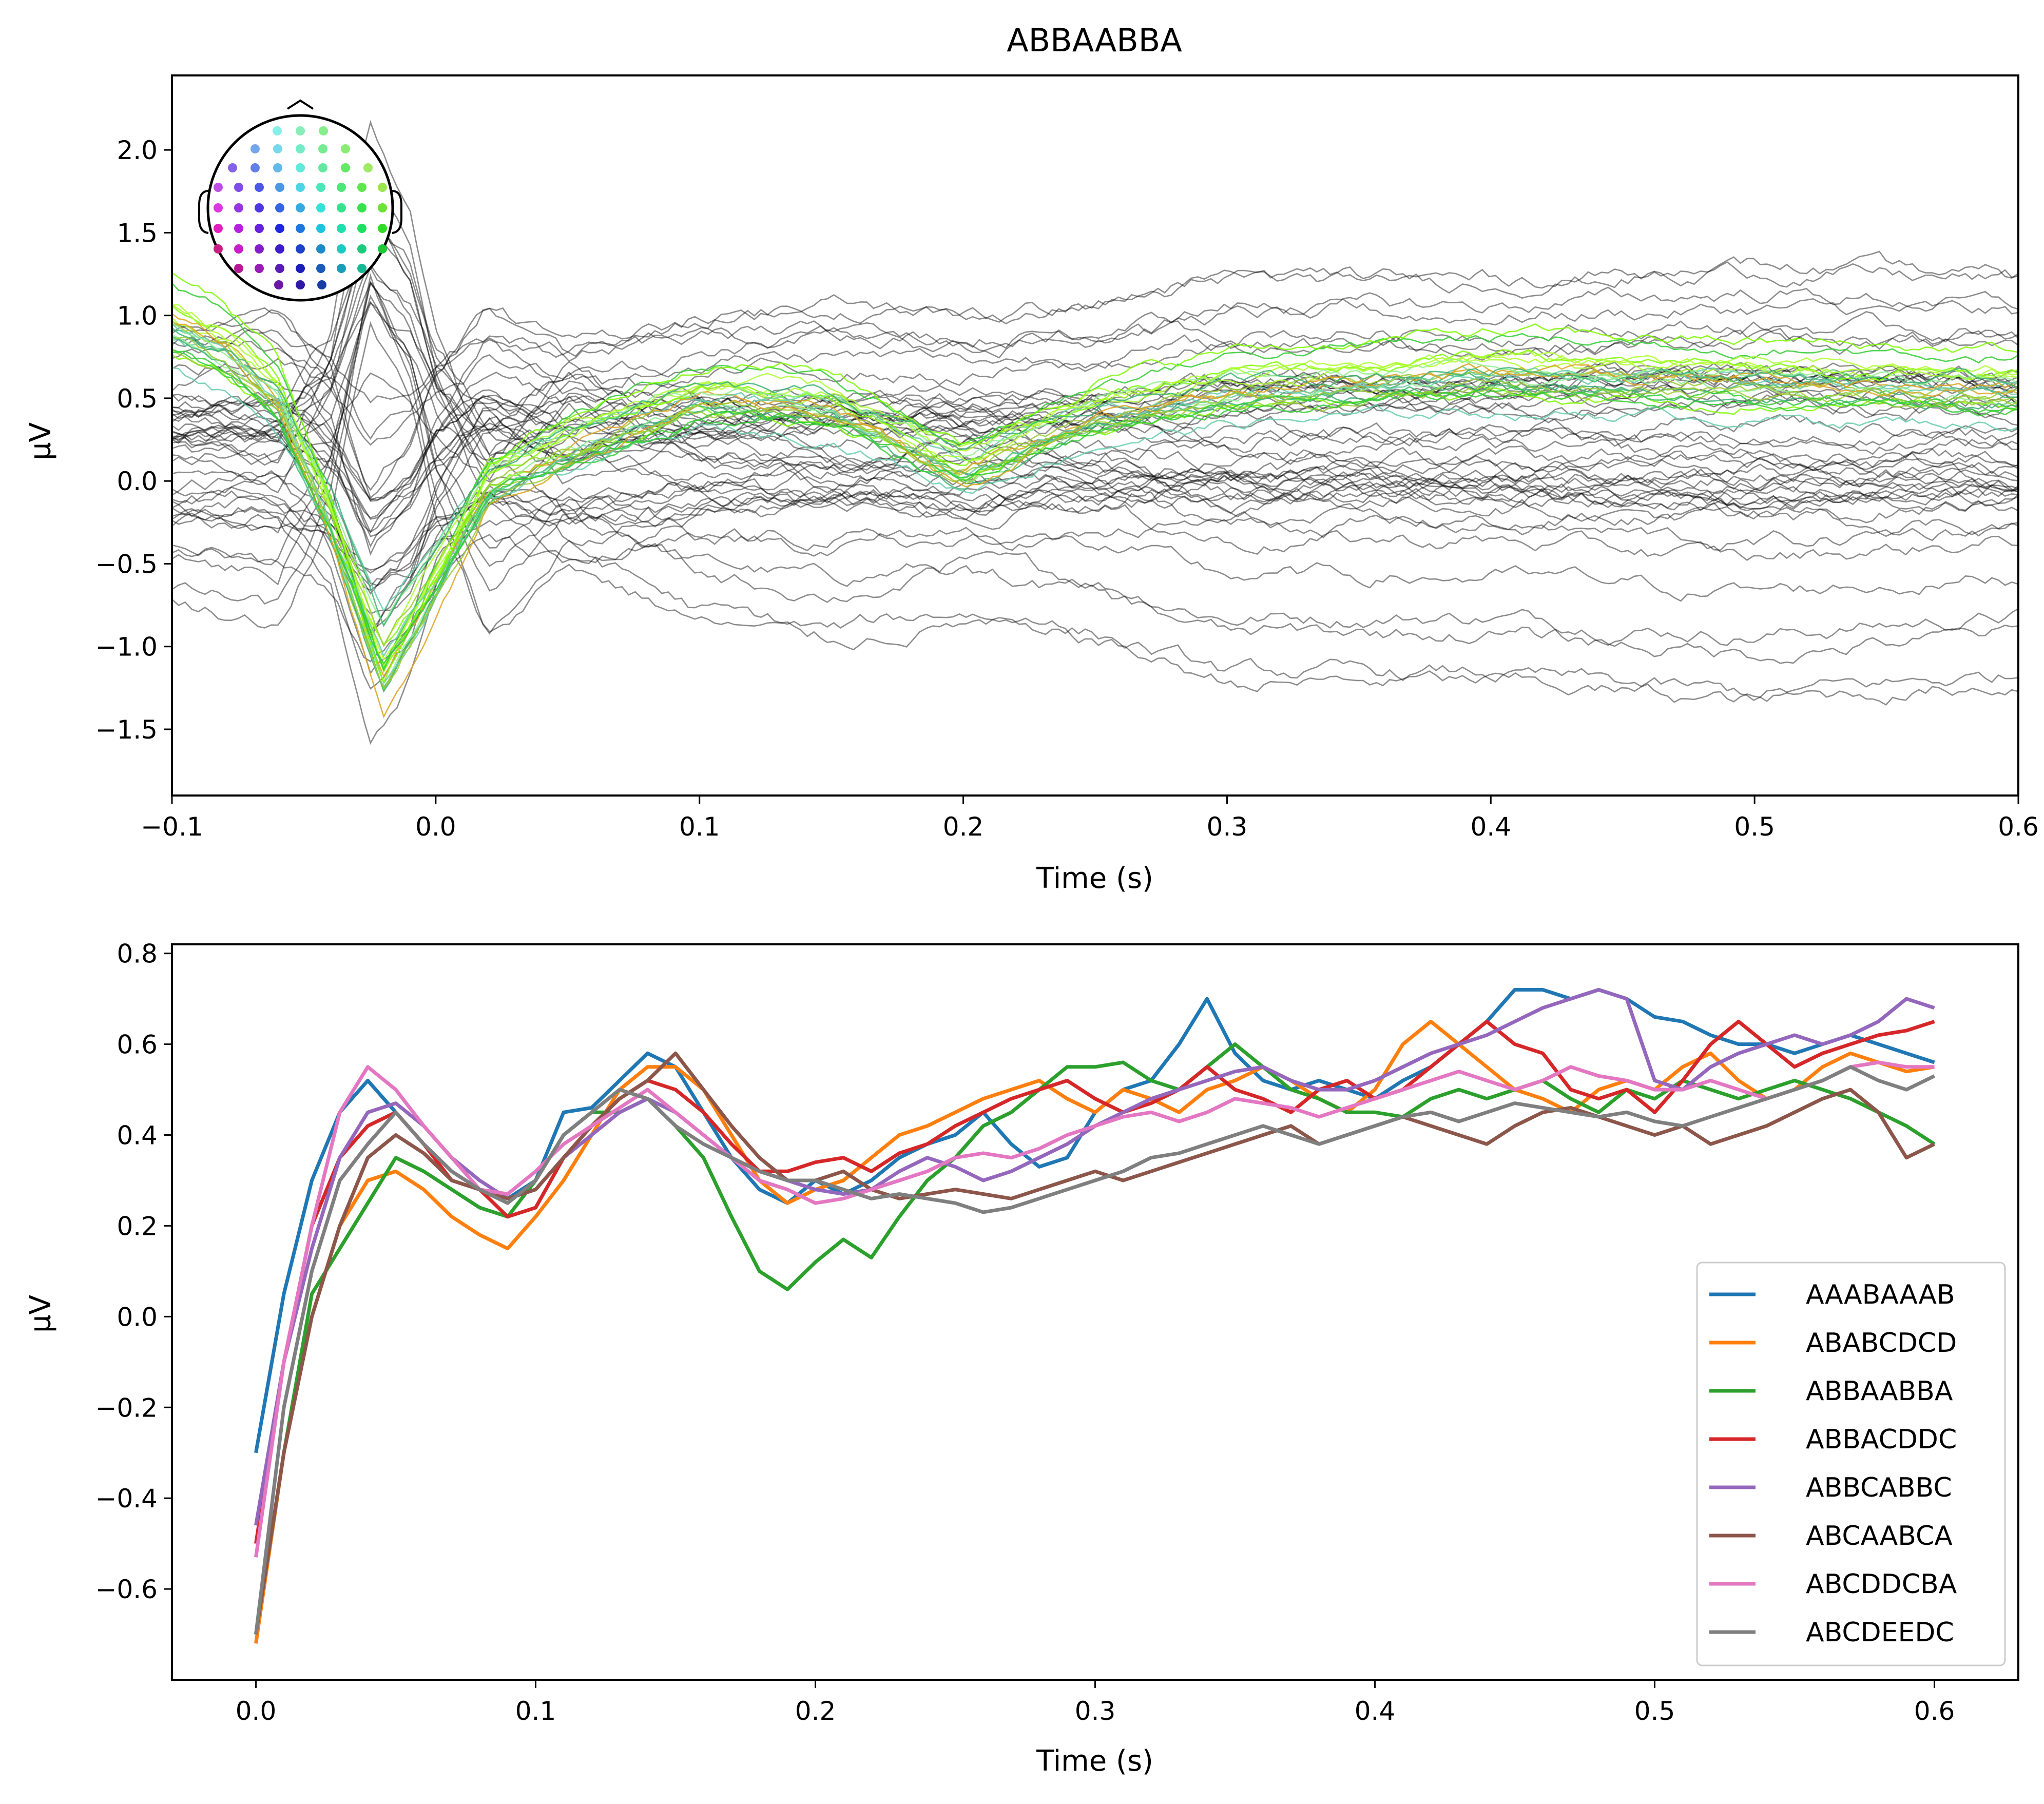  I want to click on legend-label: ABCDDCBA, so click(1881, 1585).